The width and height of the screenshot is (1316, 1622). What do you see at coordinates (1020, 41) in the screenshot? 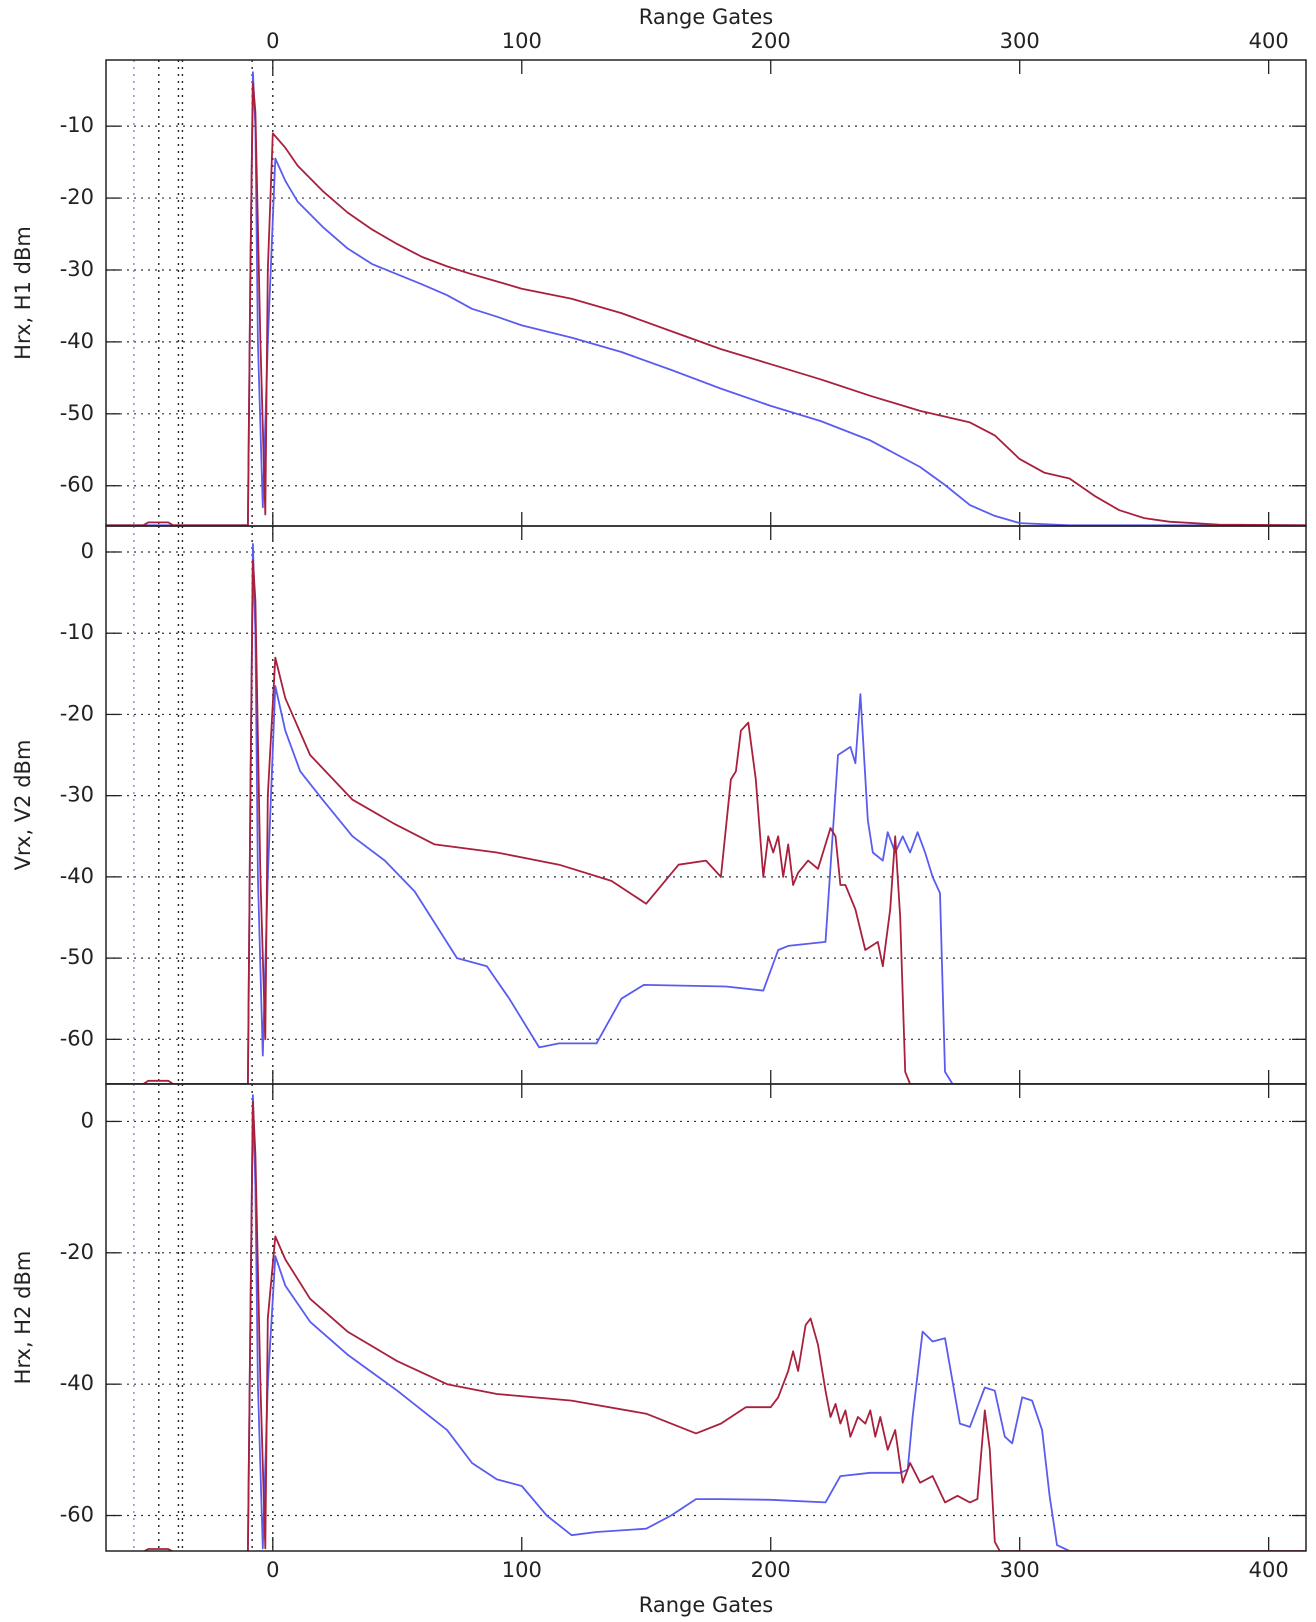
I see `x-tick-label-top: 300` at bounding box center [1020, 41].